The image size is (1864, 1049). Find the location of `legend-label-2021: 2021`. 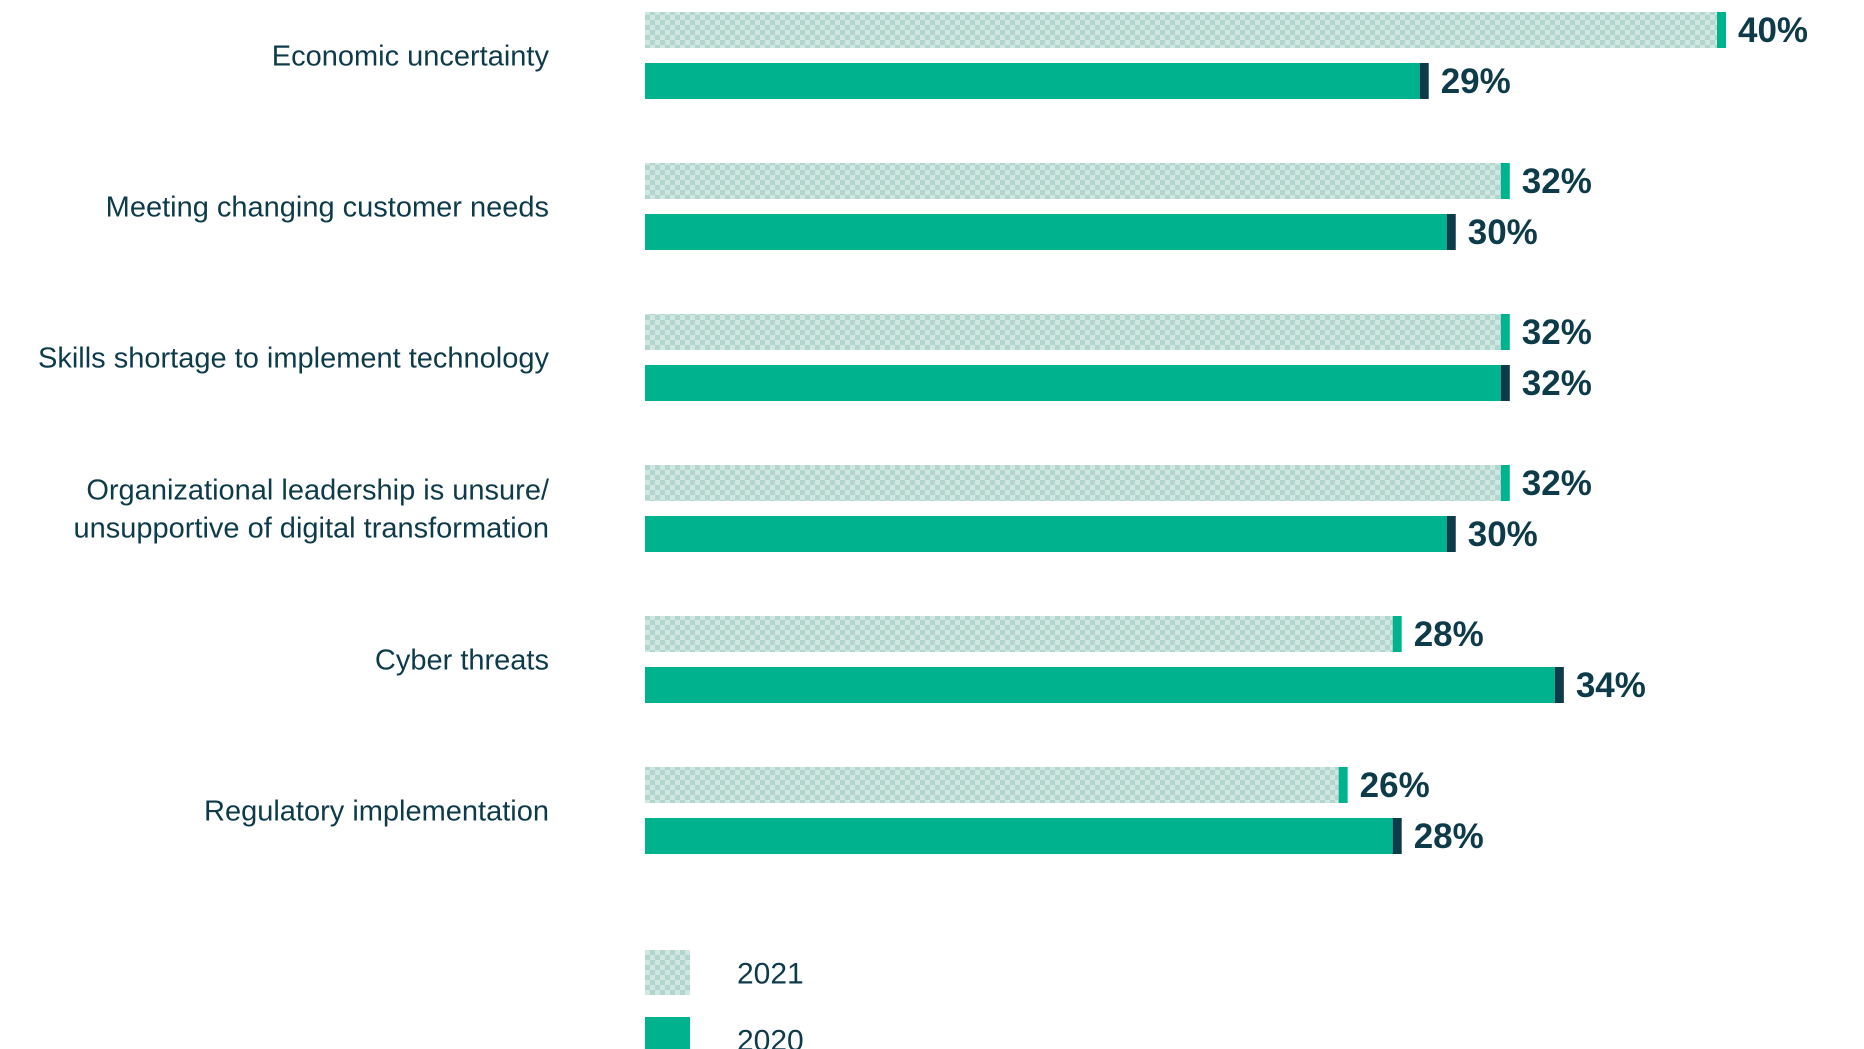

legend-label-2021: 2021 is located at coordinates (770, 974).